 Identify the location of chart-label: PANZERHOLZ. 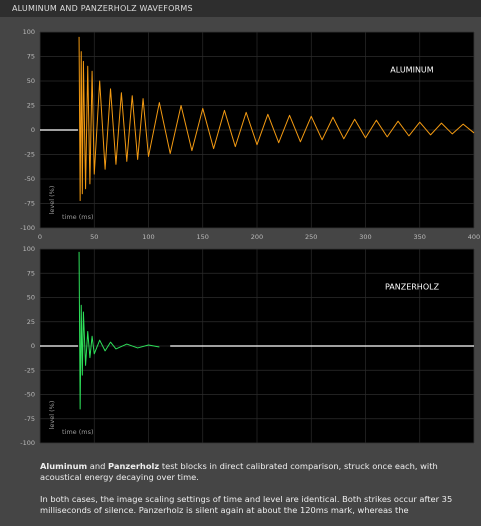
(412, 287).